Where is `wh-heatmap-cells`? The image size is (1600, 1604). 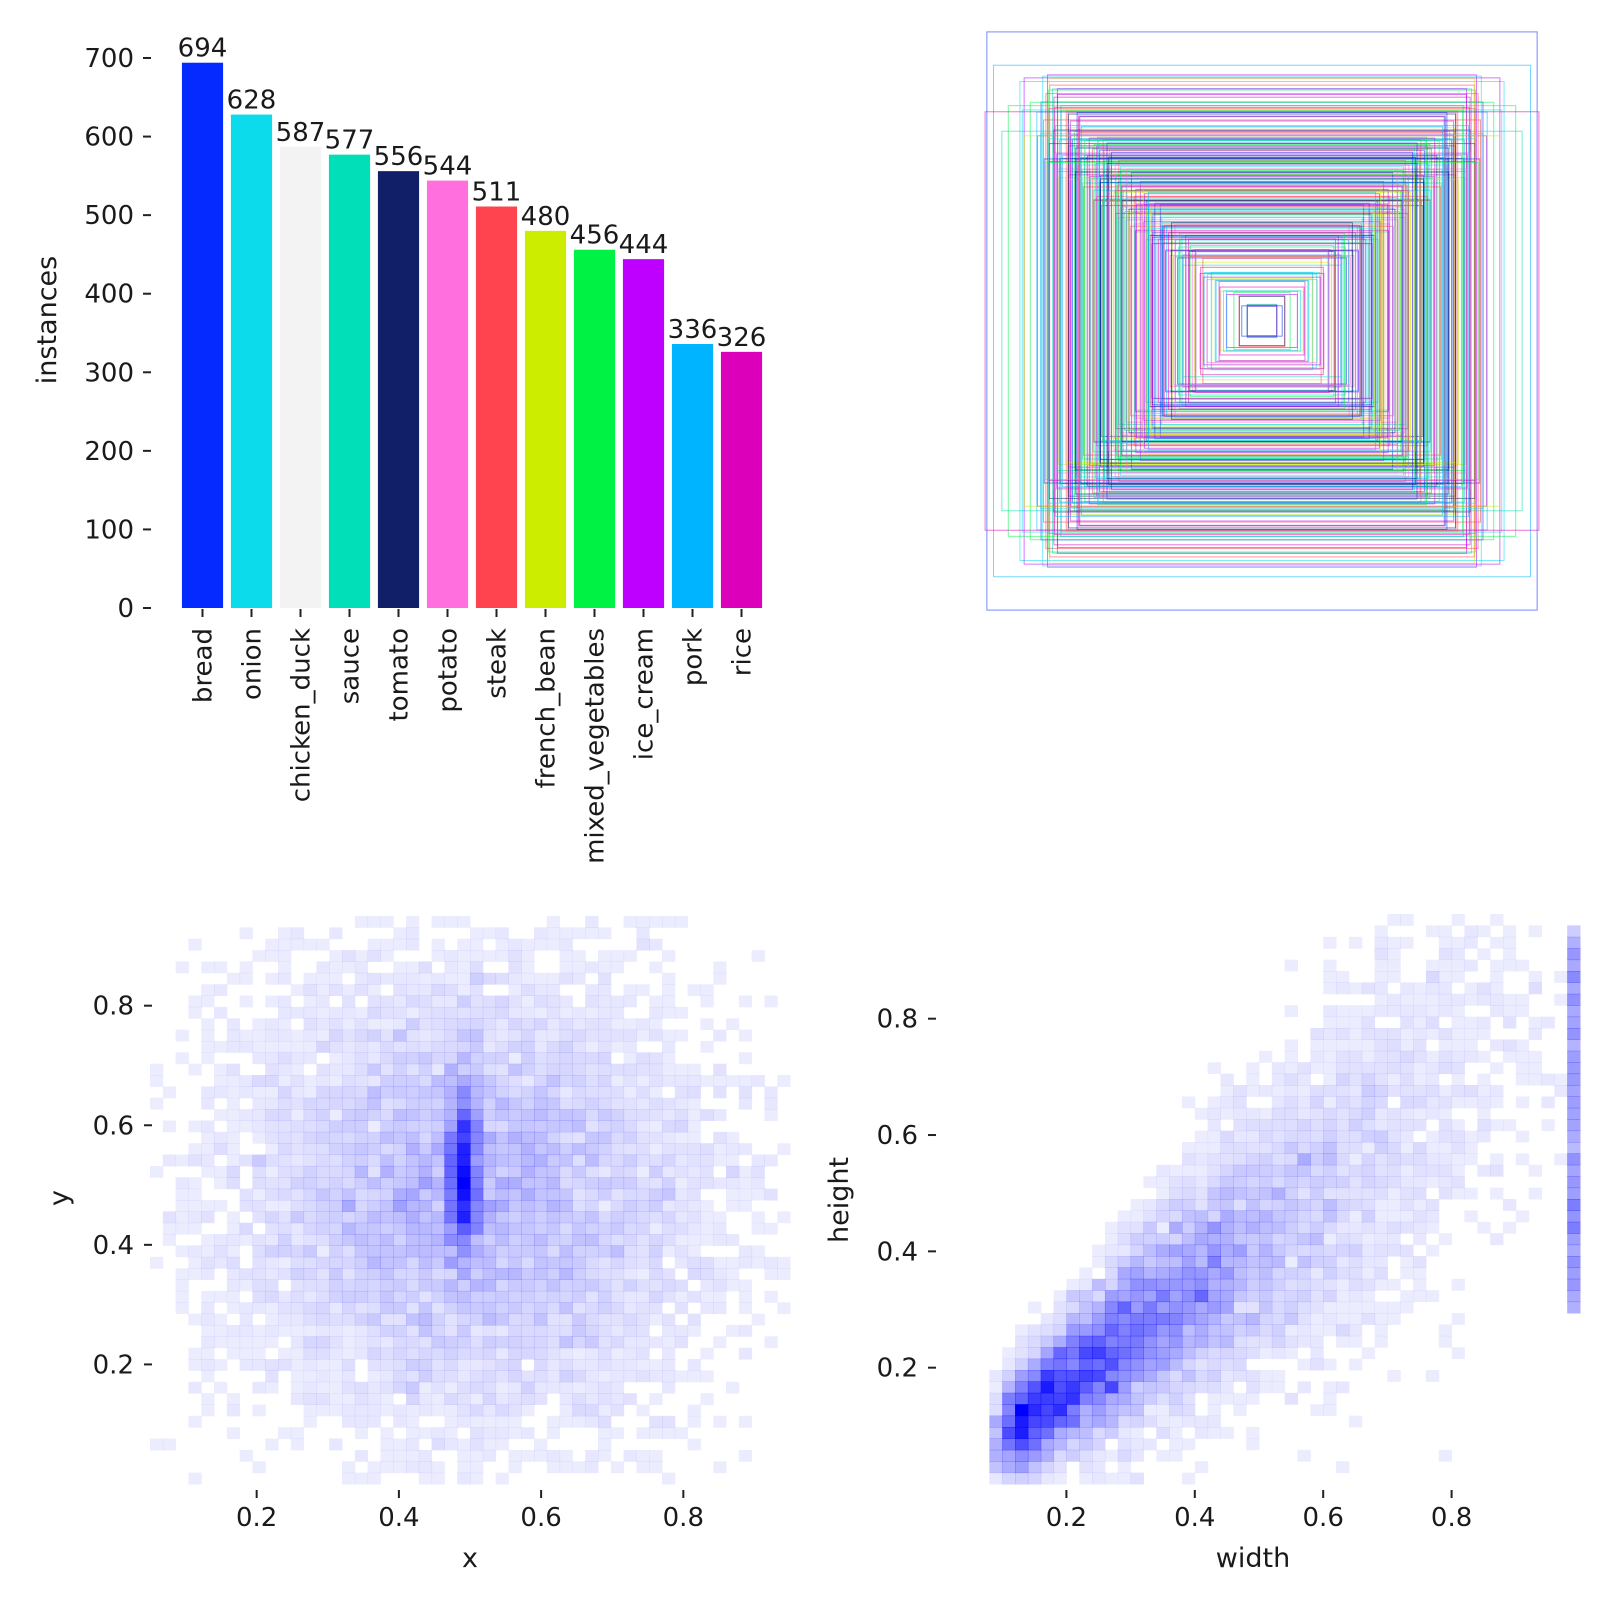 wh-heatmap-cells is located at coordinates (1285, 1199).